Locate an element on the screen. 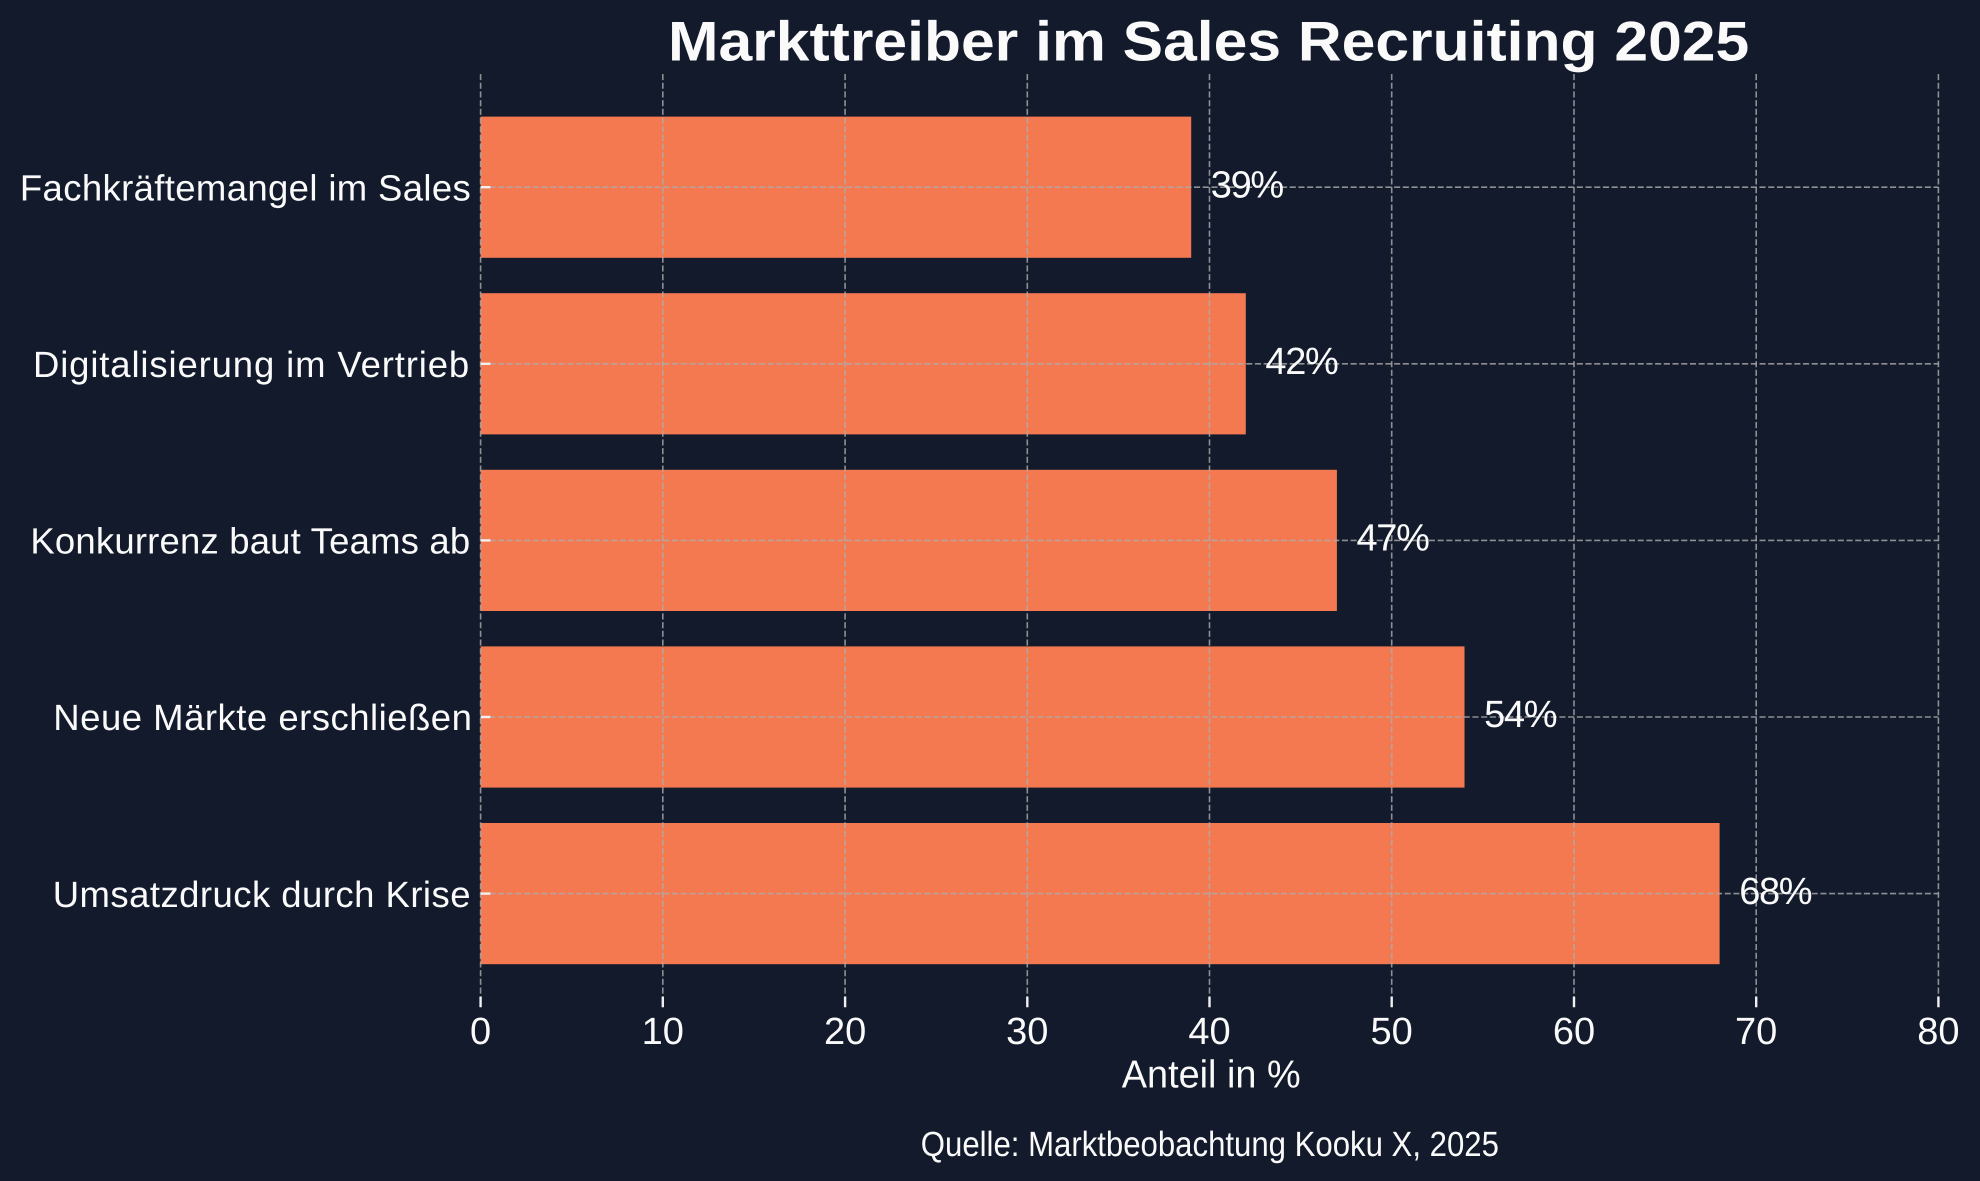 This screenshot has height=1181, width=1980. svg-text: 42% is located at coordinates (1301, 362).